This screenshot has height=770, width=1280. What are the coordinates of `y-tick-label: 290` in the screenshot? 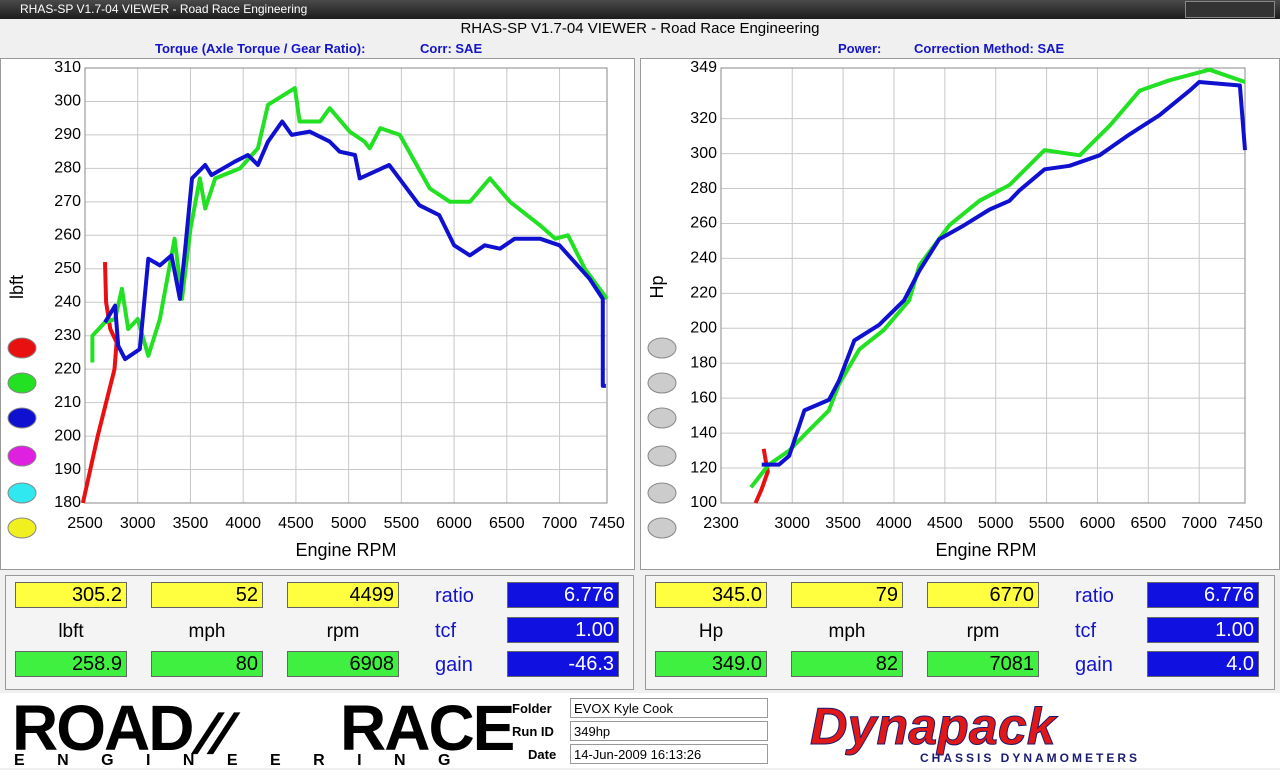 It's located at (67, 134).